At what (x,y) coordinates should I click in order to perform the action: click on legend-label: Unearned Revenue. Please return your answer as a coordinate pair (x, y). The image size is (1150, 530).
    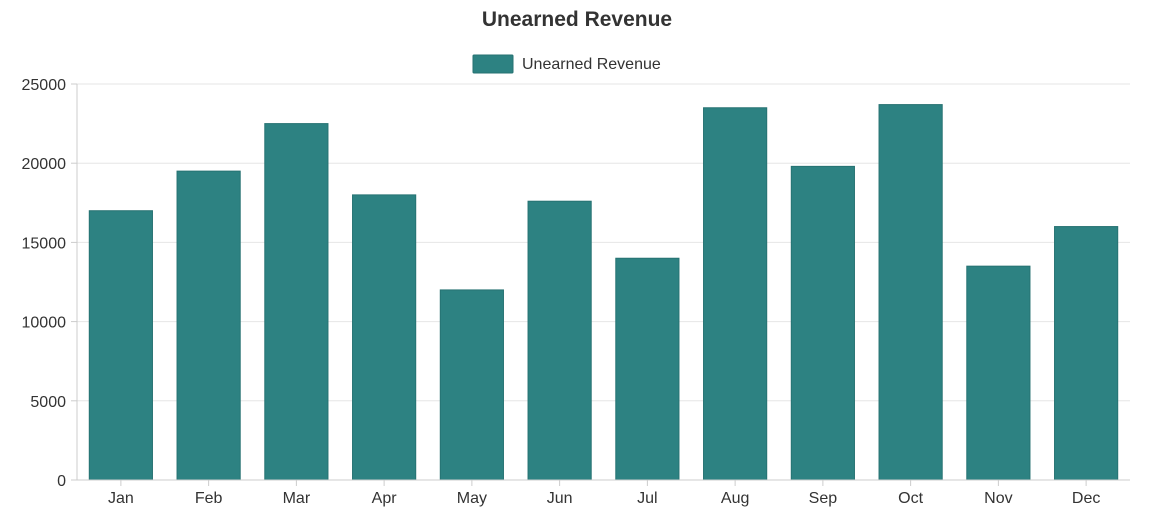
    Looking at the image, I should click on (591, 64).